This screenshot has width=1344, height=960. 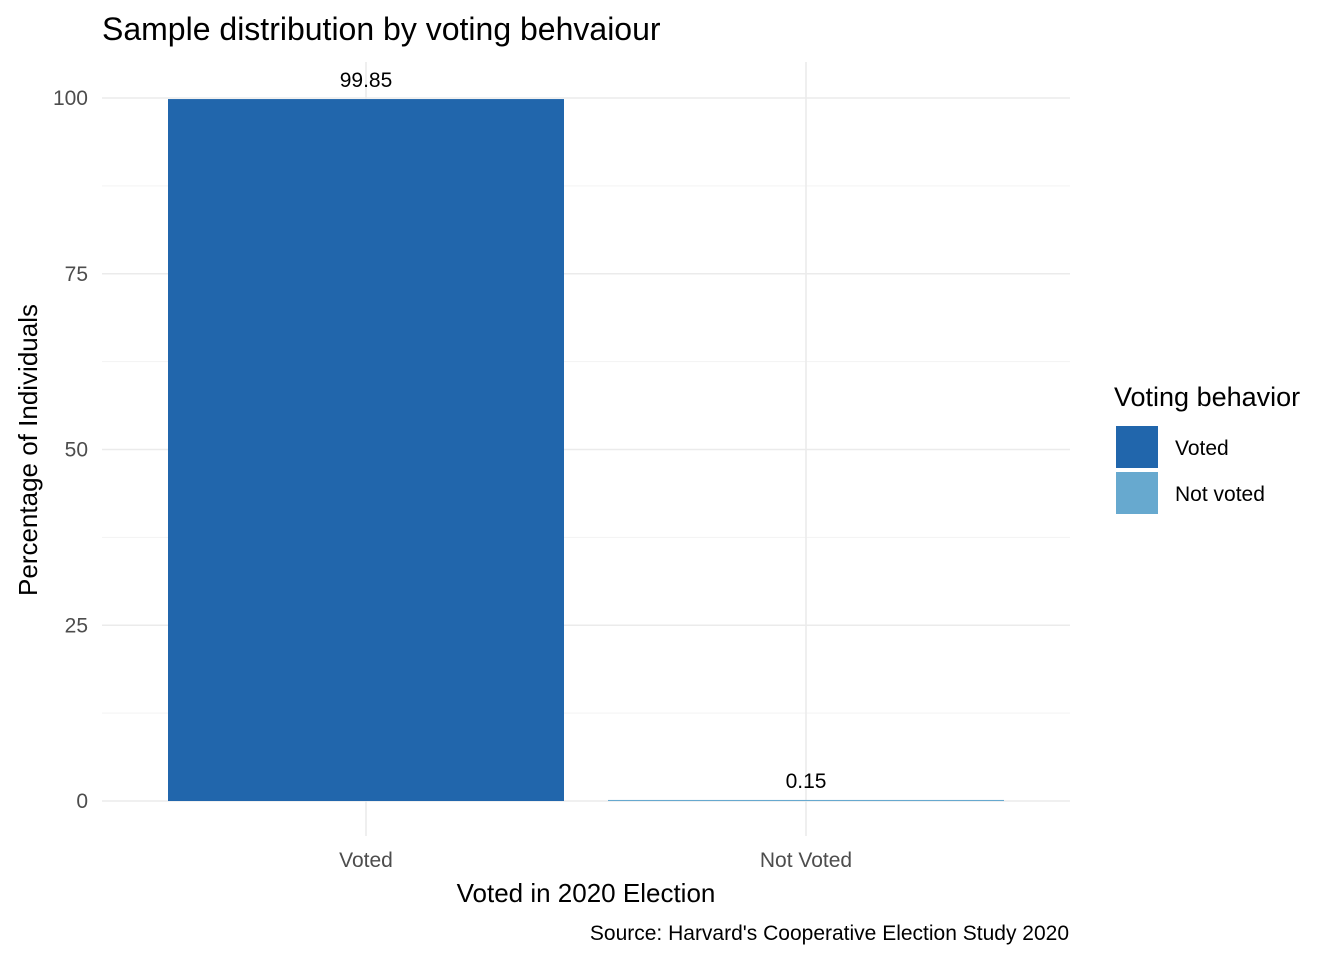 I want to click on x-axis-title: Voted in 2020 Election, so click(x=586, y=893).